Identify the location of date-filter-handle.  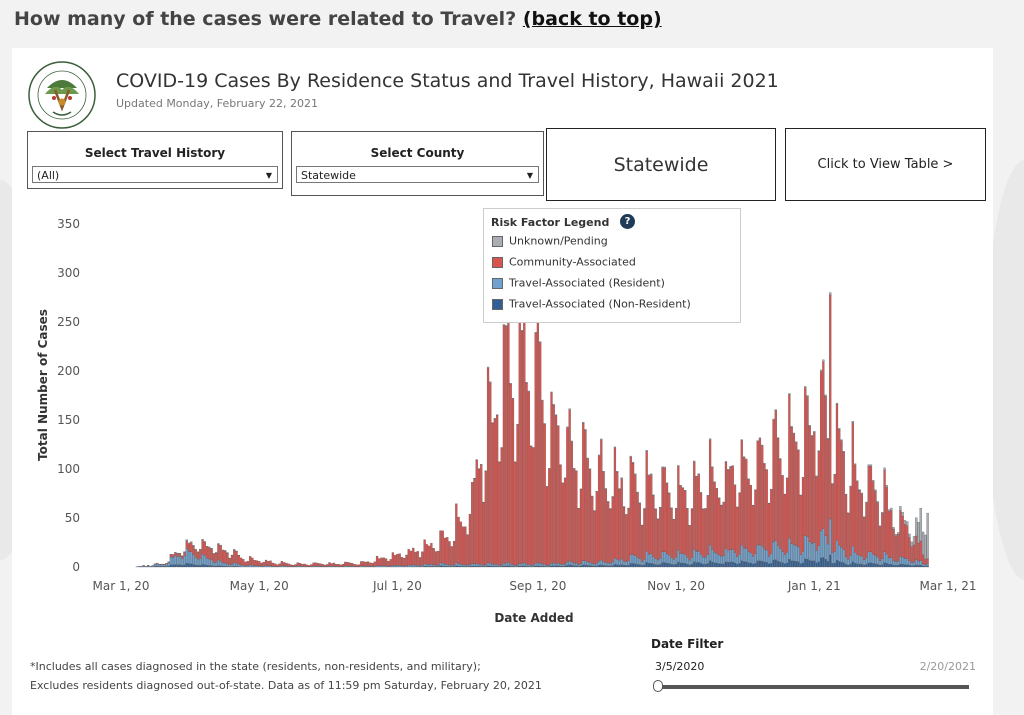
(658, 686).